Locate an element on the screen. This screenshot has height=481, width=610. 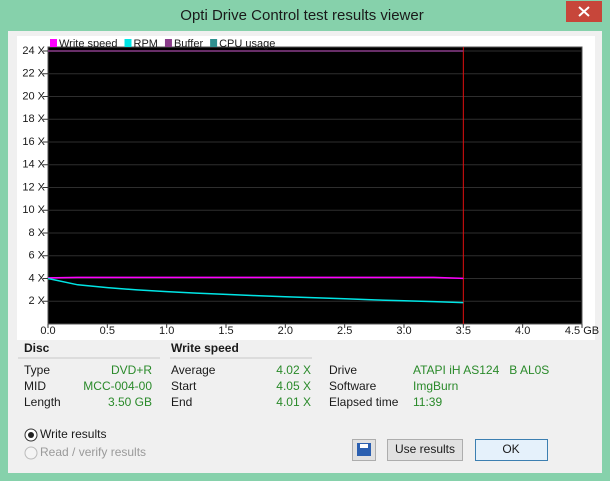
x-tick-label: 1.0 is located at coordinates (166, 331).